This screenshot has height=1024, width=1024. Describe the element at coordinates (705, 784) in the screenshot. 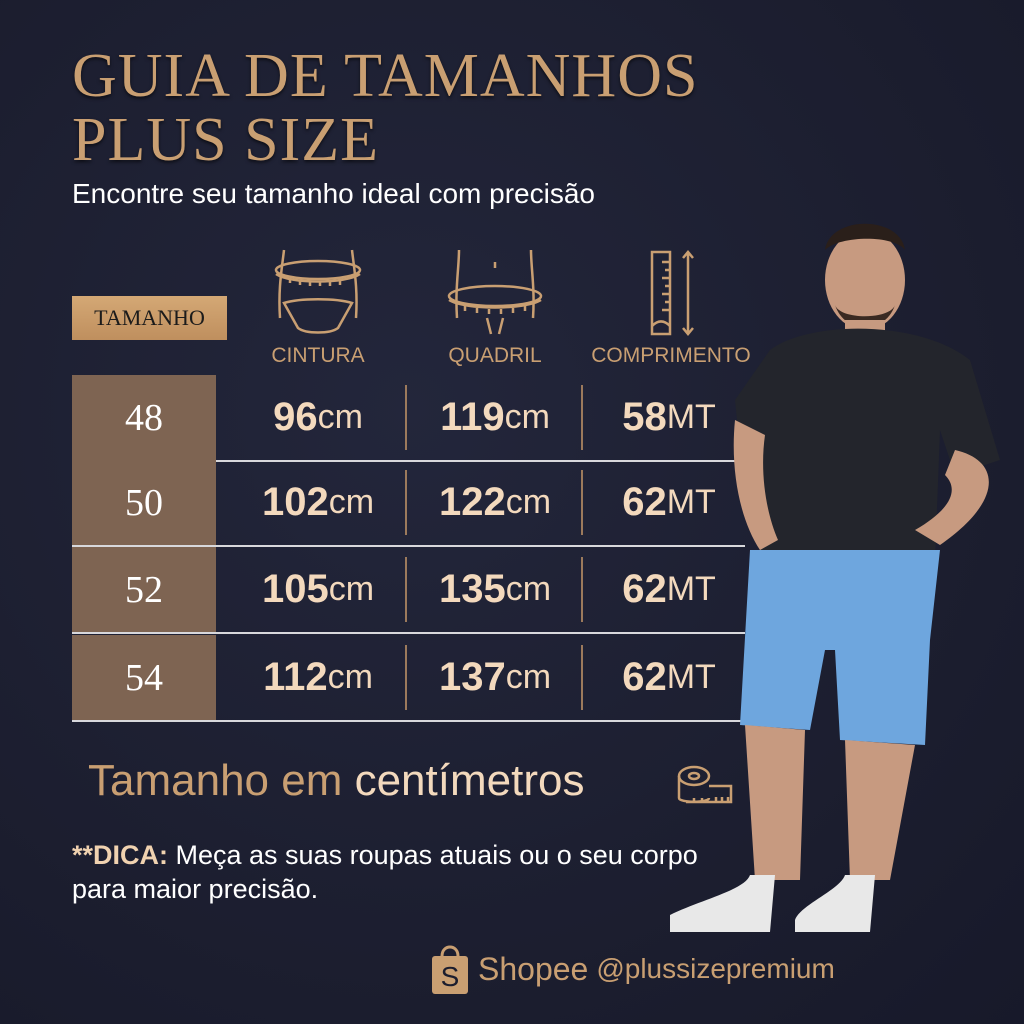

I see `tape-measure-icon` at that location.